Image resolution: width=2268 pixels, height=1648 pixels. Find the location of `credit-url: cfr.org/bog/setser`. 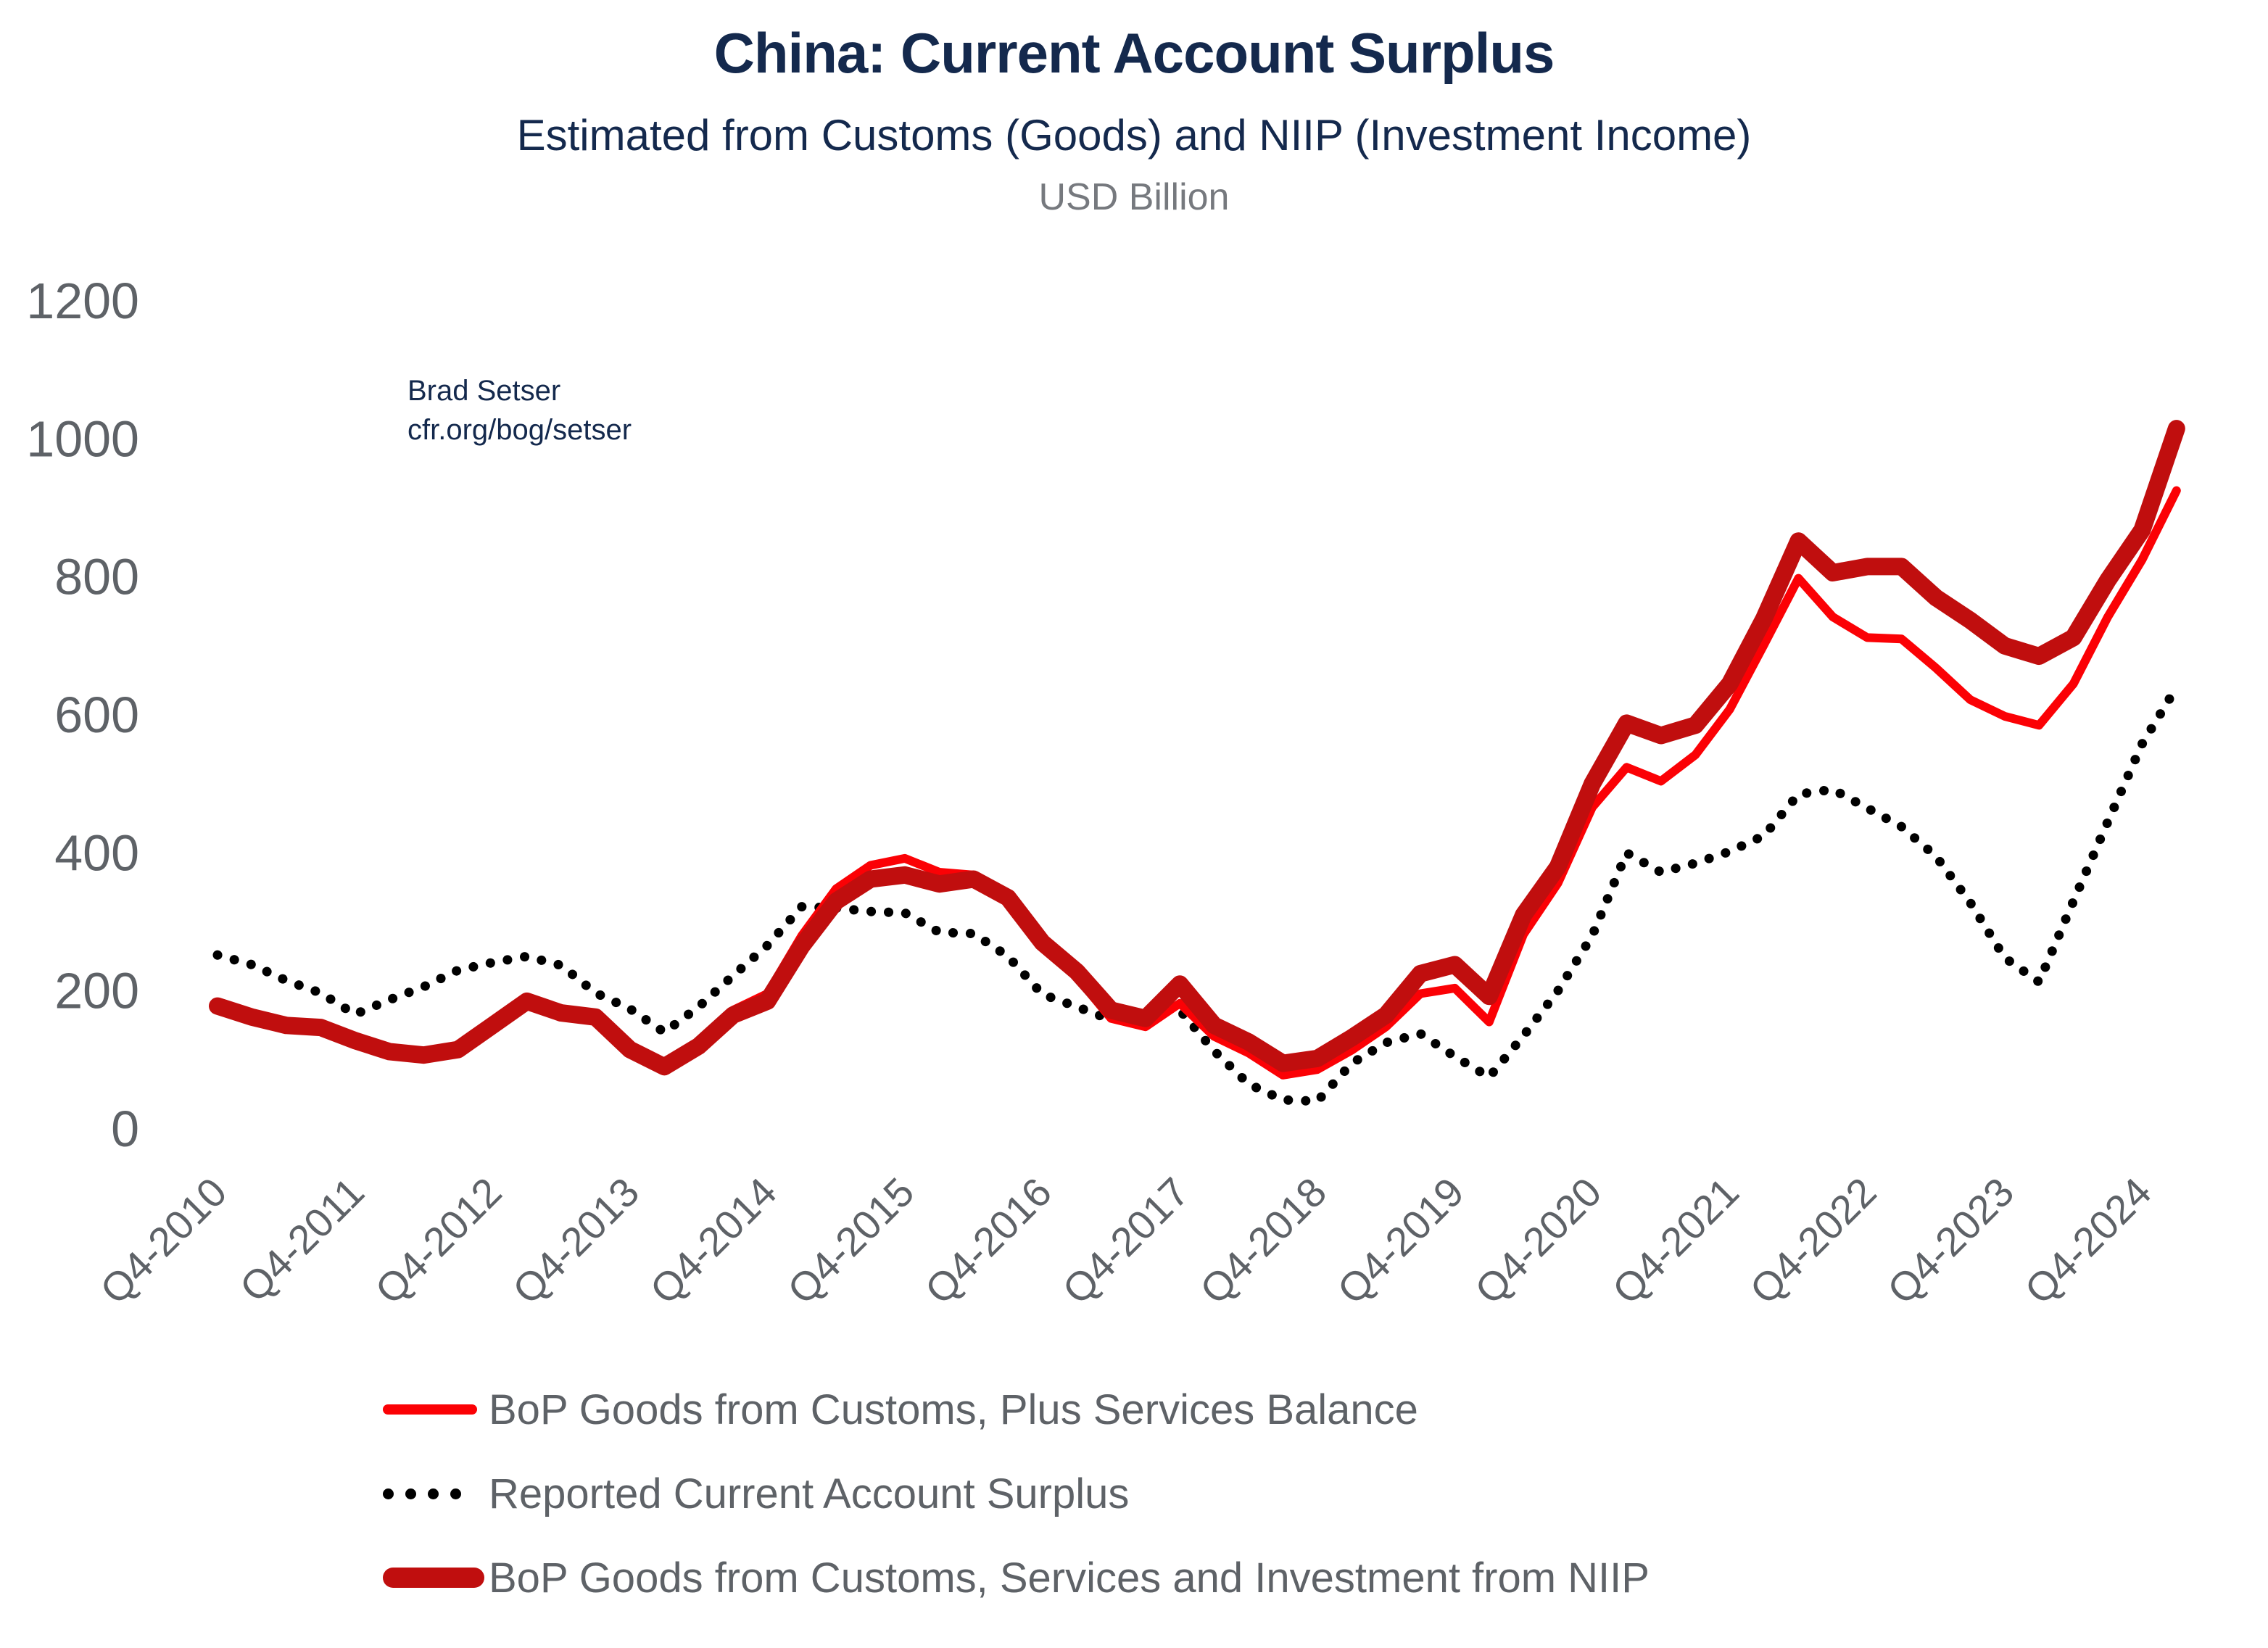

credit-url: cfr.org/bog/setser is located at coordinates (519, 430).